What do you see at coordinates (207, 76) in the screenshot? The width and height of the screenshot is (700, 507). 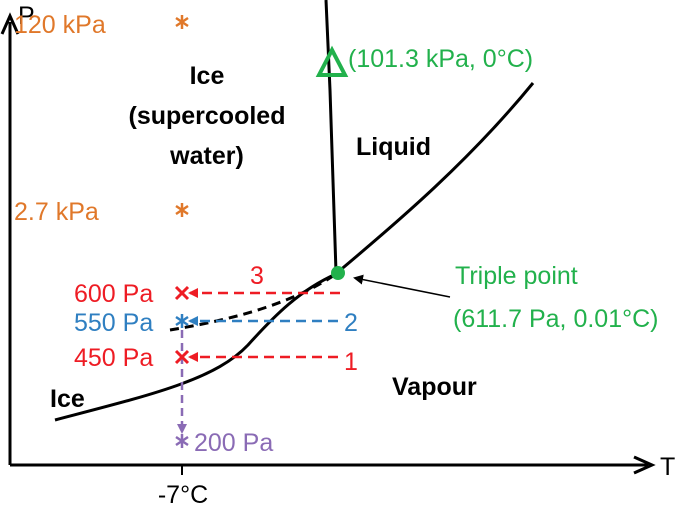 I see `region-ice-top: Ice` at bounding box center [207, 76].